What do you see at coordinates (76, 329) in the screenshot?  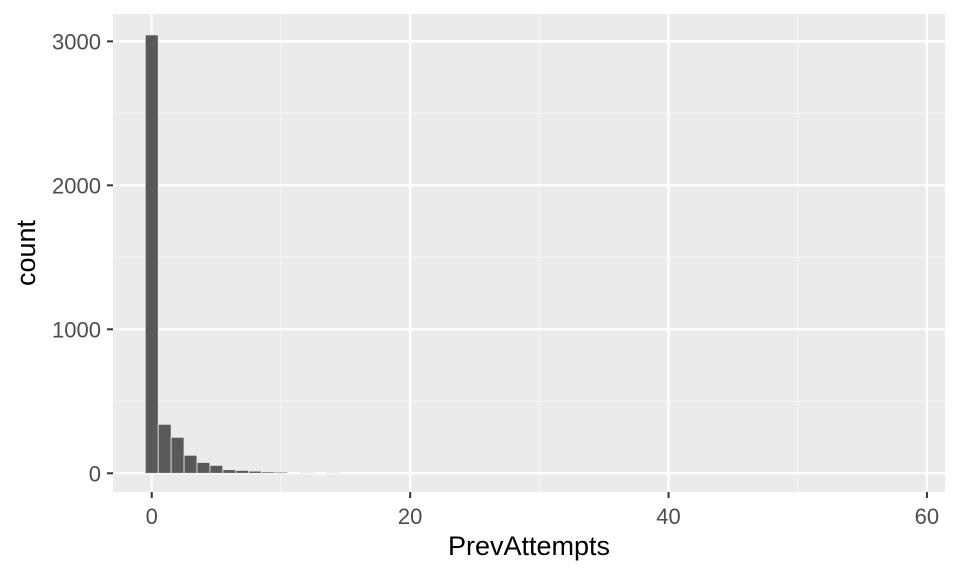 I see `y-tick-label: 1000` at bounding box center [76, 329].